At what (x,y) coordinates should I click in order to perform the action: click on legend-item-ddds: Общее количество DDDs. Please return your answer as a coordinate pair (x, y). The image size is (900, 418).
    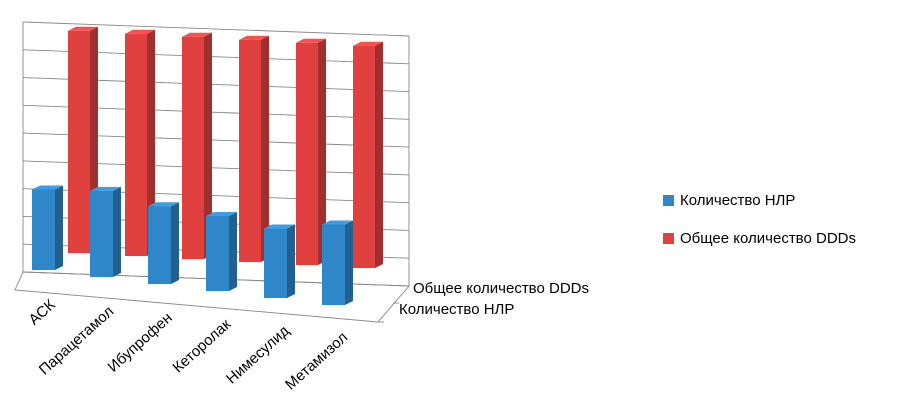
    Looking at the image, I should click on (759, 238).